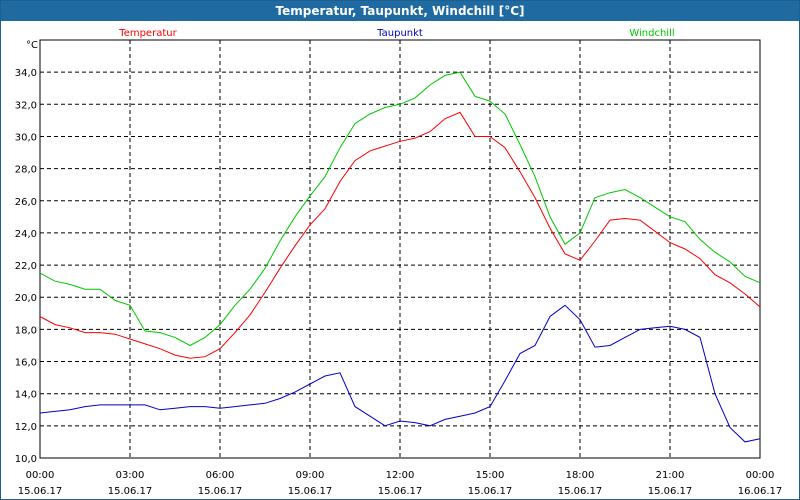 The image size is (800, 500). I want to click on legend: Temperatur Taupunkt Windchill, so click(396, 33).